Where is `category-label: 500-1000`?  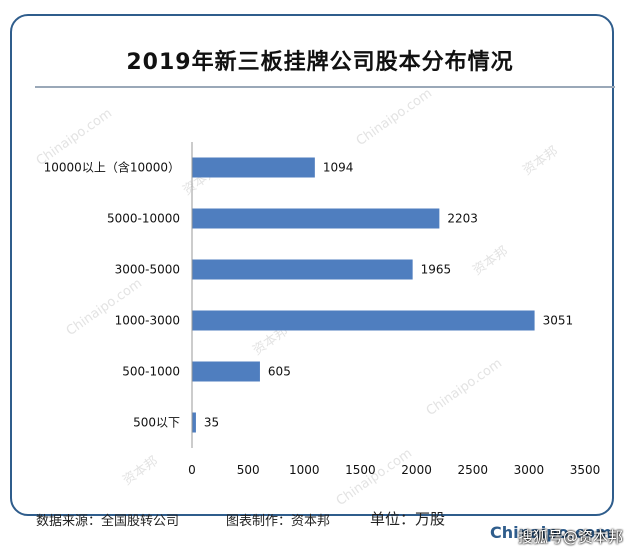 category-label: 500-1000 is located at coordinates (151, 372).